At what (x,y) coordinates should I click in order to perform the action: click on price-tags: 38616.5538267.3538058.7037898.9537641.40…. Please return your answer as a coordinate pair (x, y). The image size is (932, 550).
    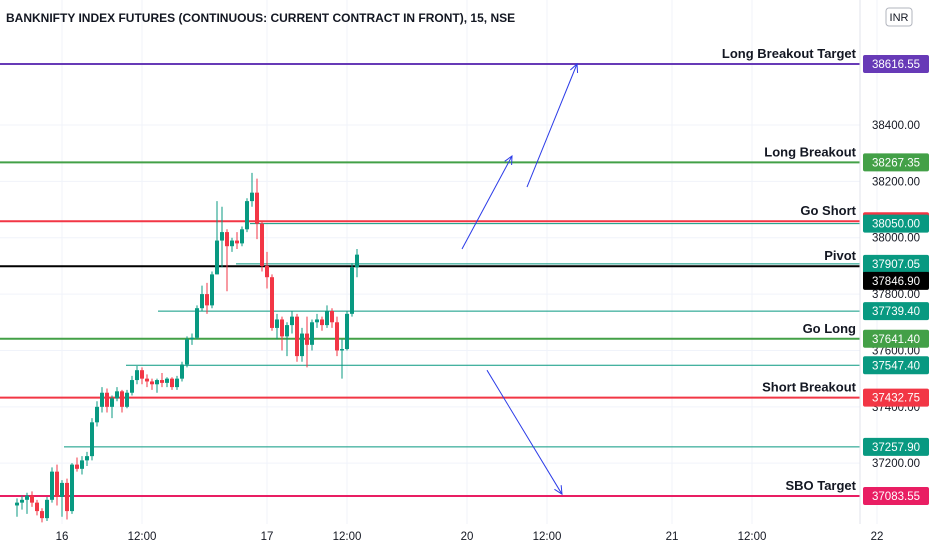
    Looking at the image, I should click on (896, 280).